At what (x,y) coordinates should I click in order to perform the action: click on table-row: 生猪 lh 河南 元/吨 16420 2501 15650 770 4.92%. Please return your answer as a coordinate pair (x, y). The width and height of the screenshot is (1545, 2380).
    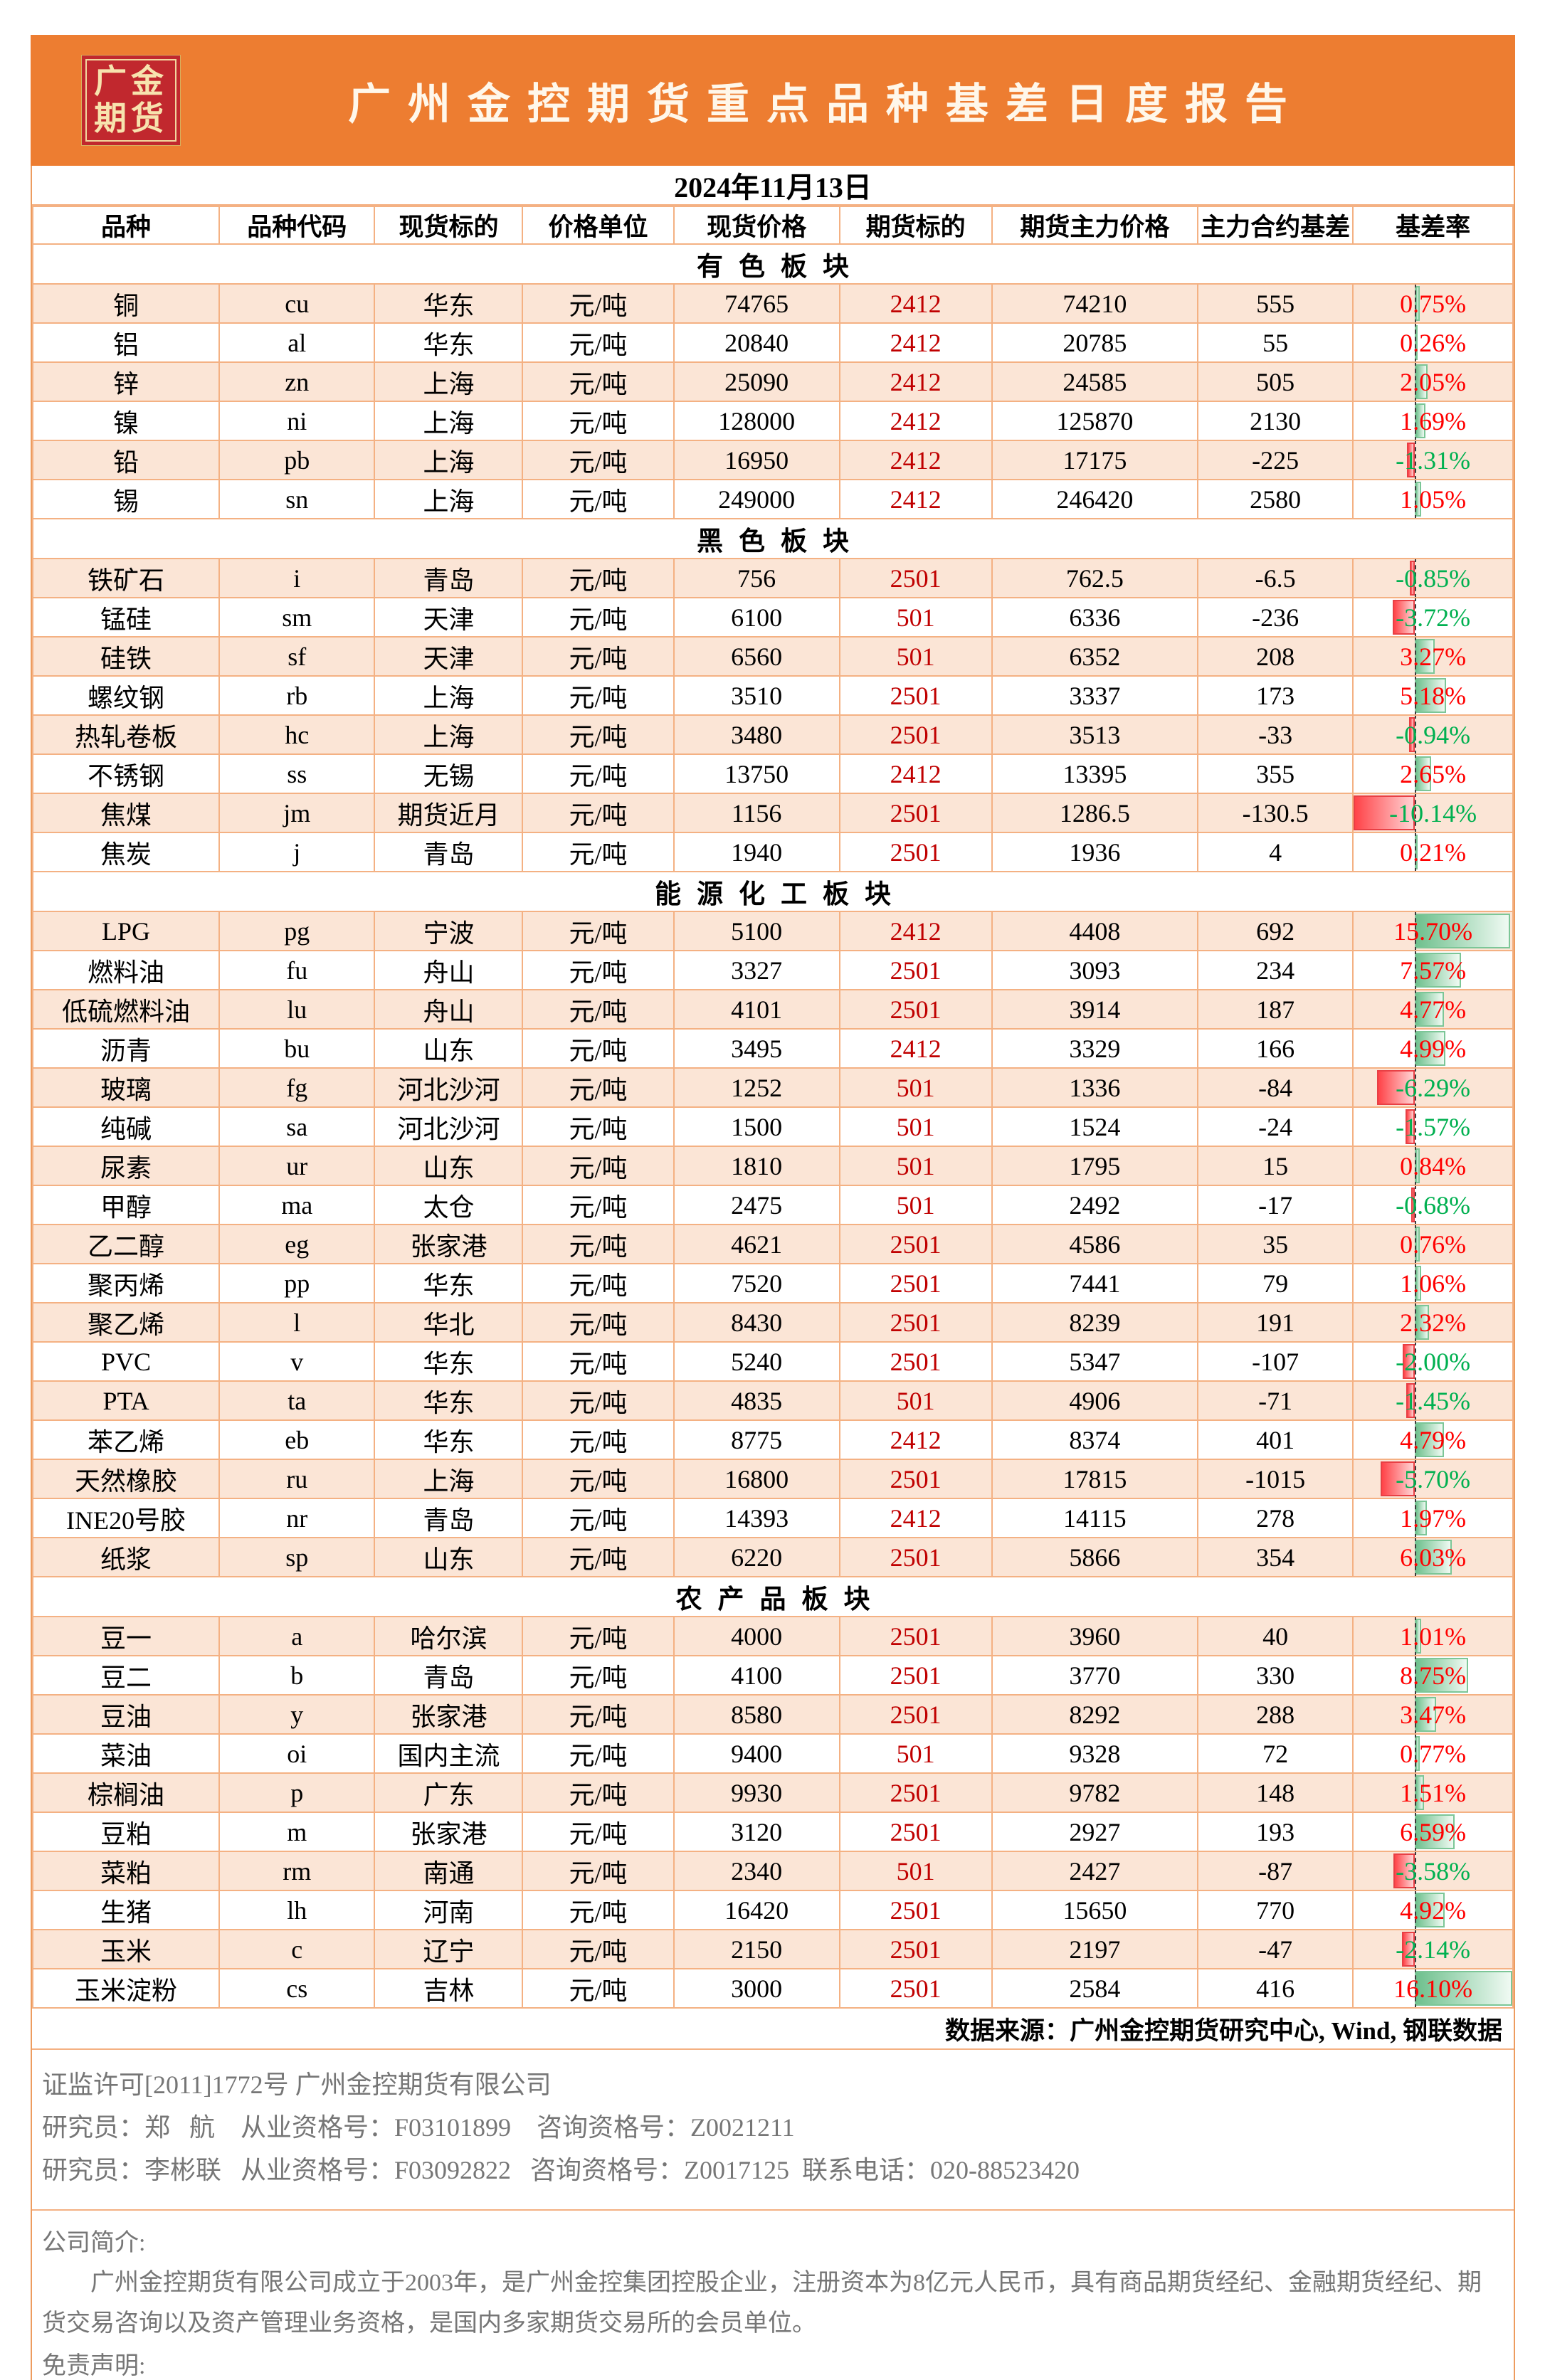
    Looking at the image, I should click on (772, 1910).